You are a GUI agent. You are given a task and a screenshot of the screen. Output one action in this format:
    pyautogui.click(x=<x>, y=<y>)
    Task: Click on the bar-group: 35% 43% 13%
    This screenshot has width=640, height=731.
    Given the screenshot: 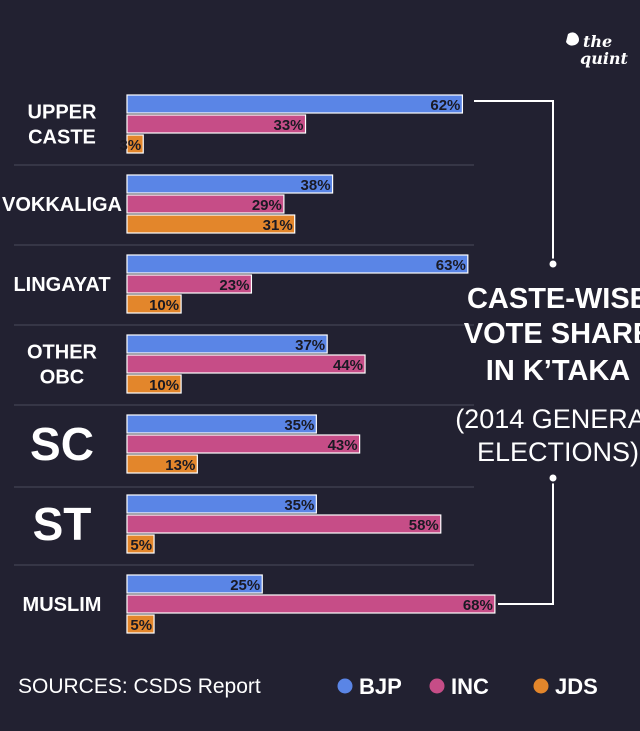 What is the action you would take?
    pyautogui.click(x=243, y=444)
    